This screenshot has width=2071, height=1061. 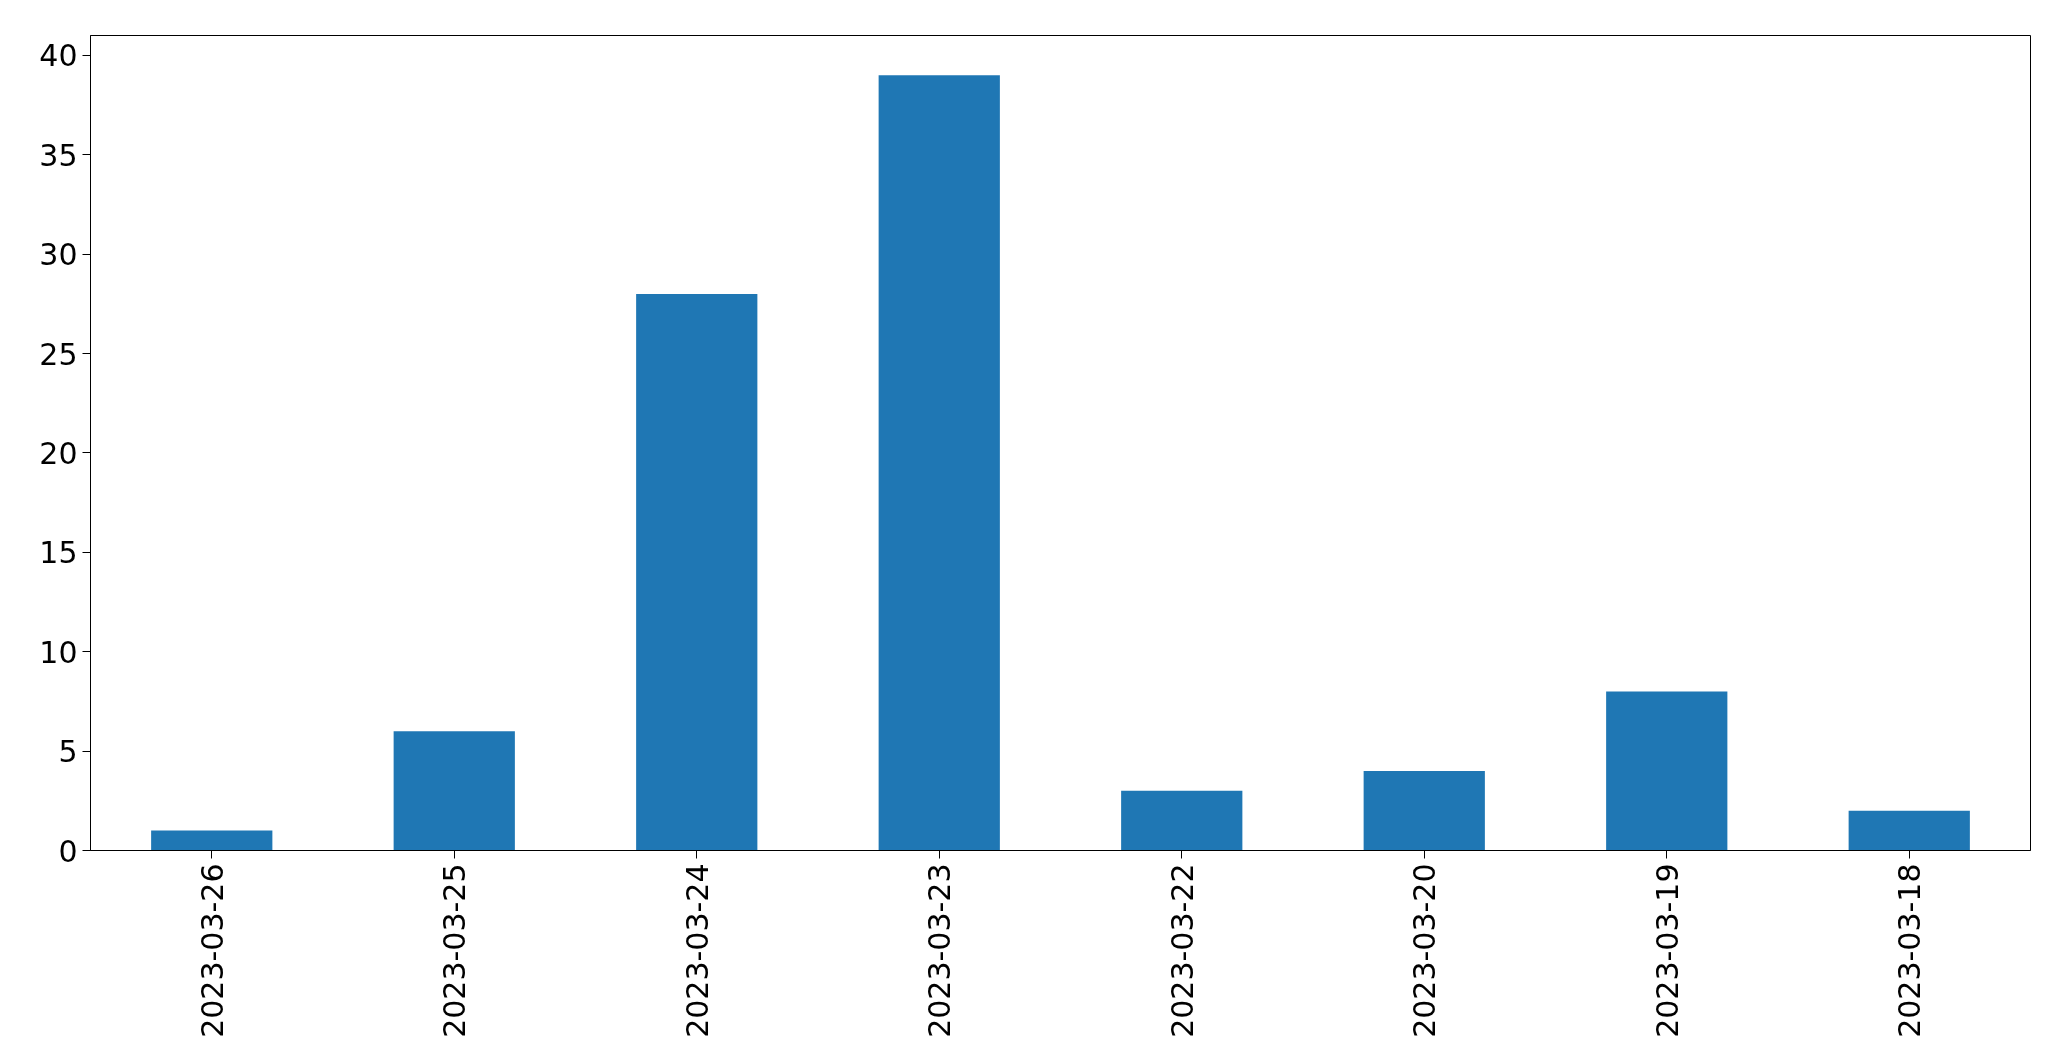 I want to click on x-tick-label: 2023-03-25, so click(x=455, y=950).